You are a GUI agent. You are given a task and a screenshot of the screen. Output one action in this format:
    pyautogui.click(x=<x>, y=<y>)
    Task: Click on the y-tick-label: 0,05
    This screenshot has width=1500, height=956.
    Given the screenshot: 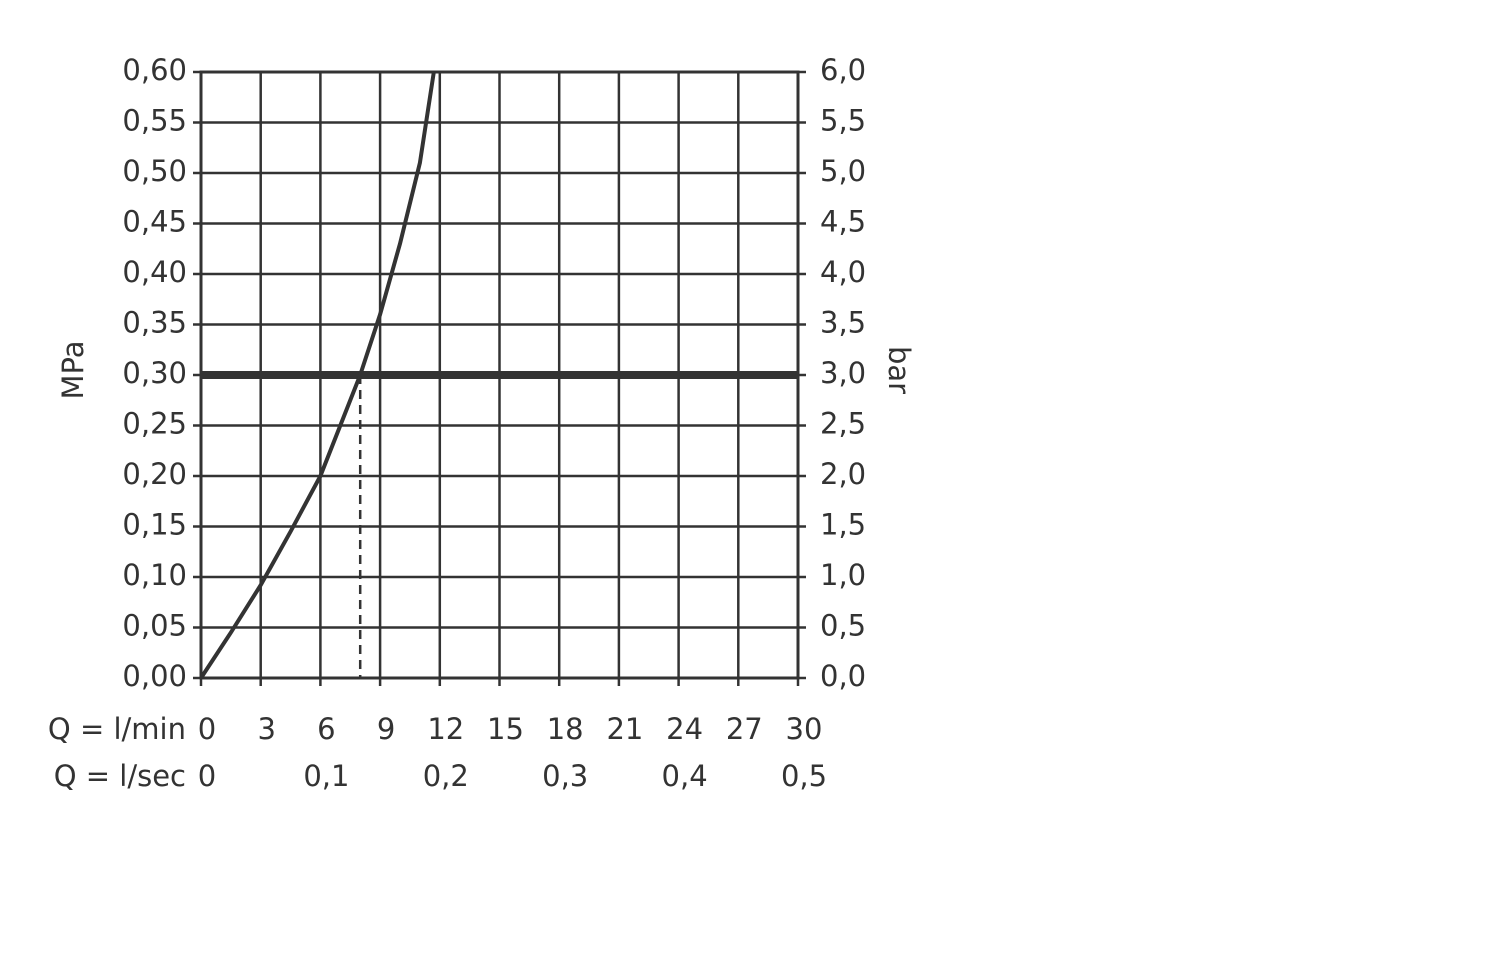 What is the action you would take?
    pyautogui.click(x=154, y=626)
    